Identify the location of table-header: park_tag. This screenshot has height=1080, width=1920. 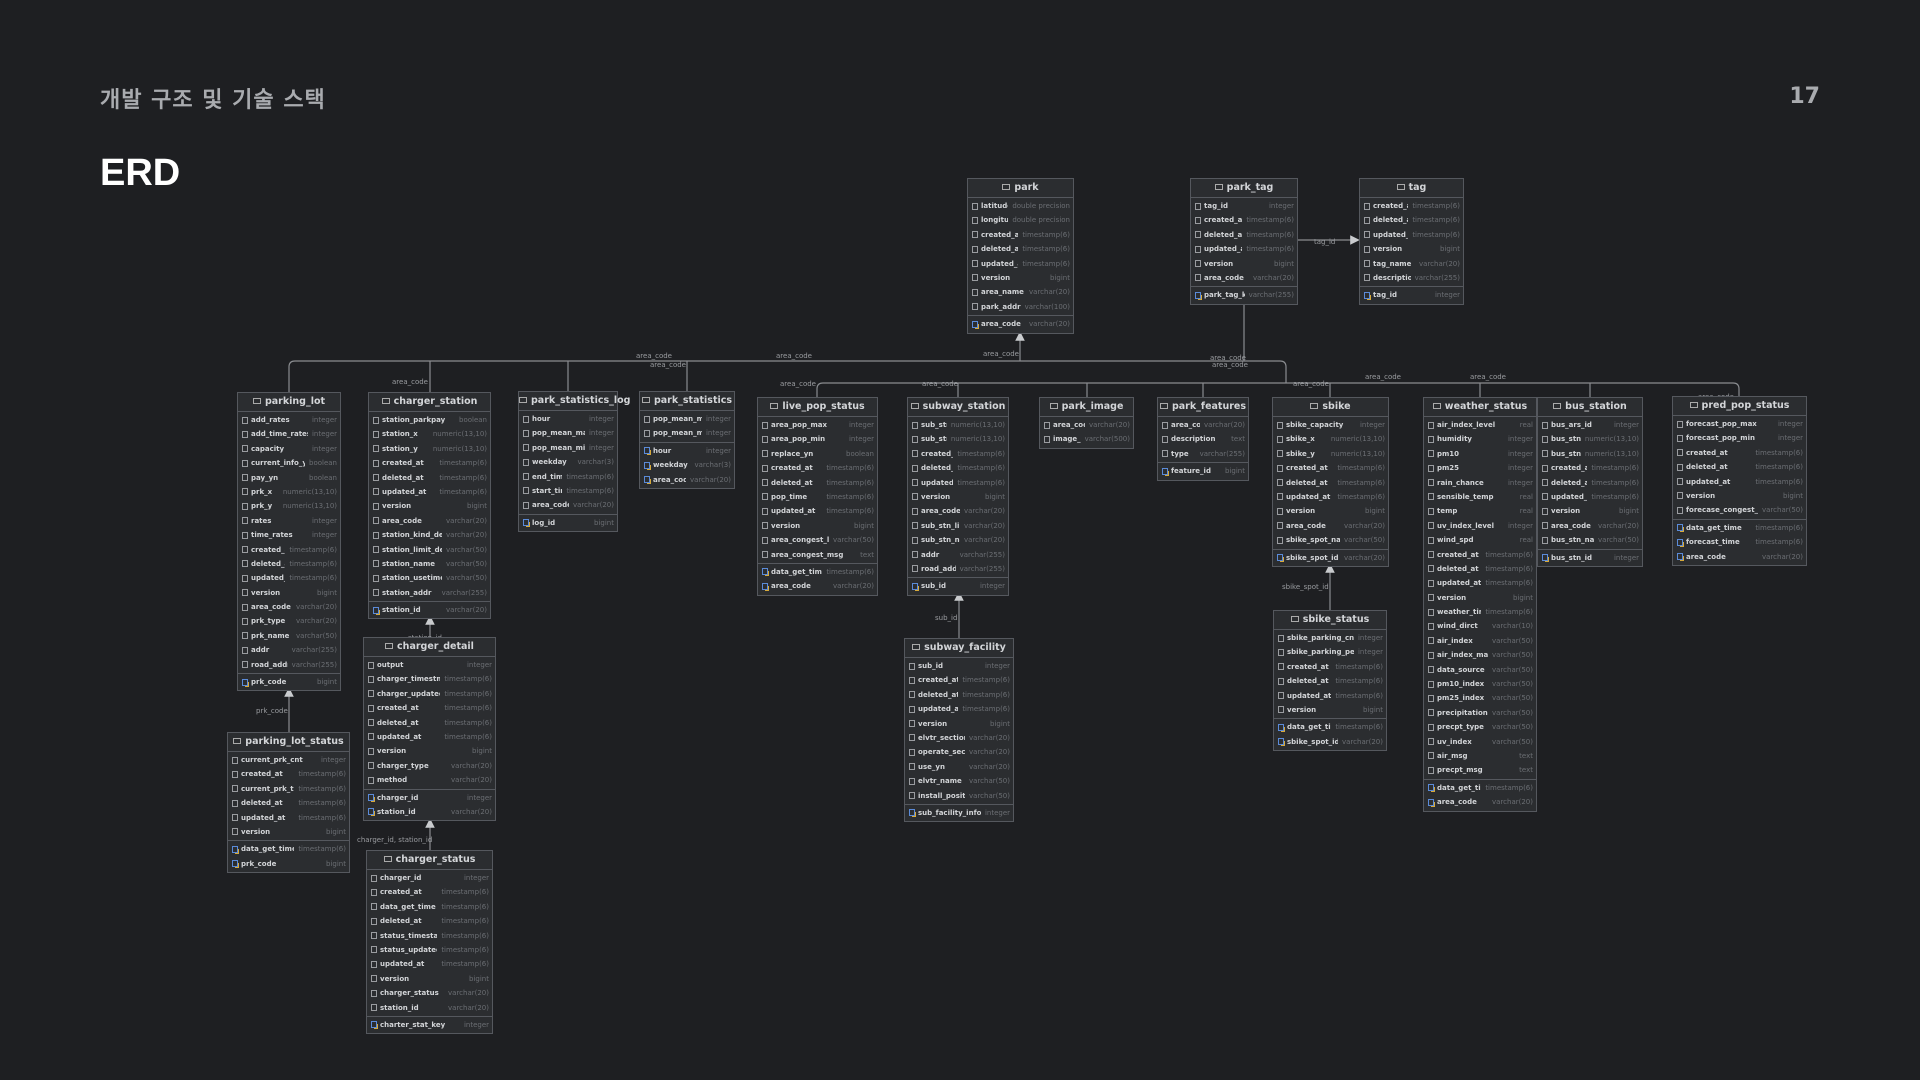
(1244, 188).